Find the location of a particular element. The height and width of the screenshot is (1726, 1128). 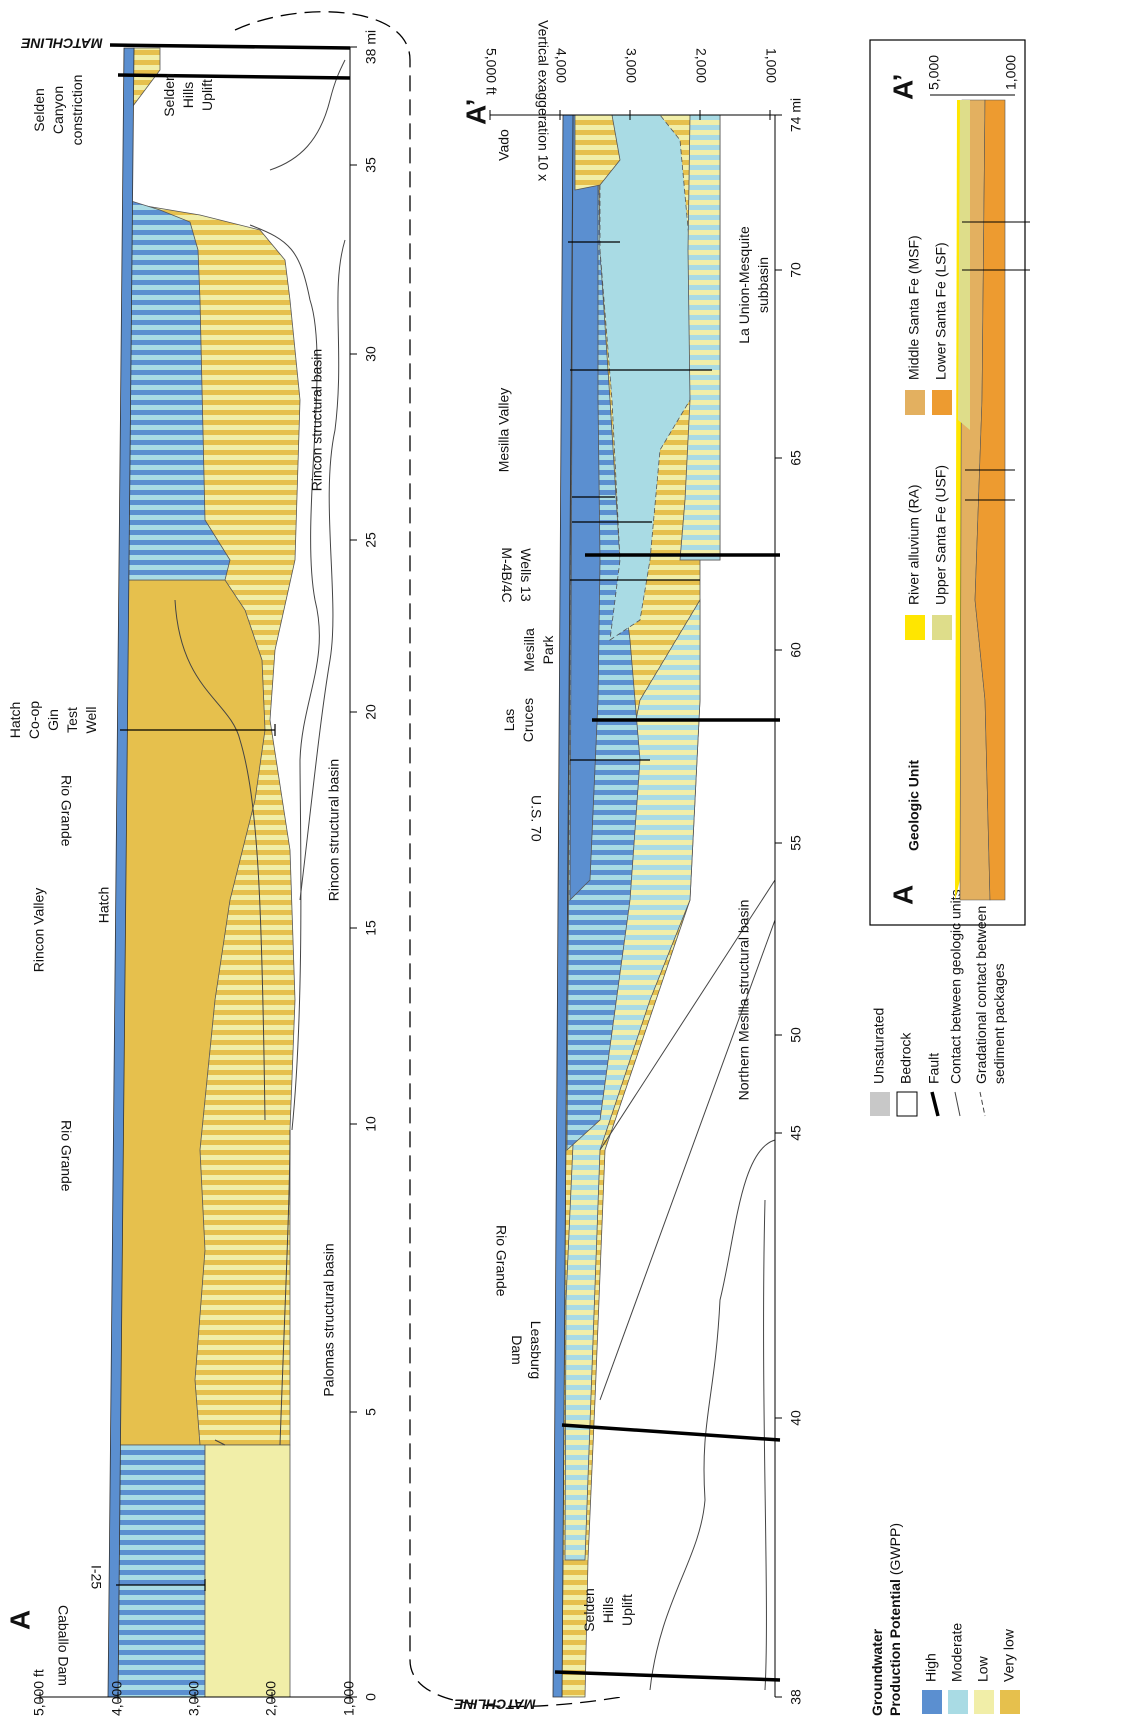

mile-tick-label: 45 is located at coordinates (796, 1133).